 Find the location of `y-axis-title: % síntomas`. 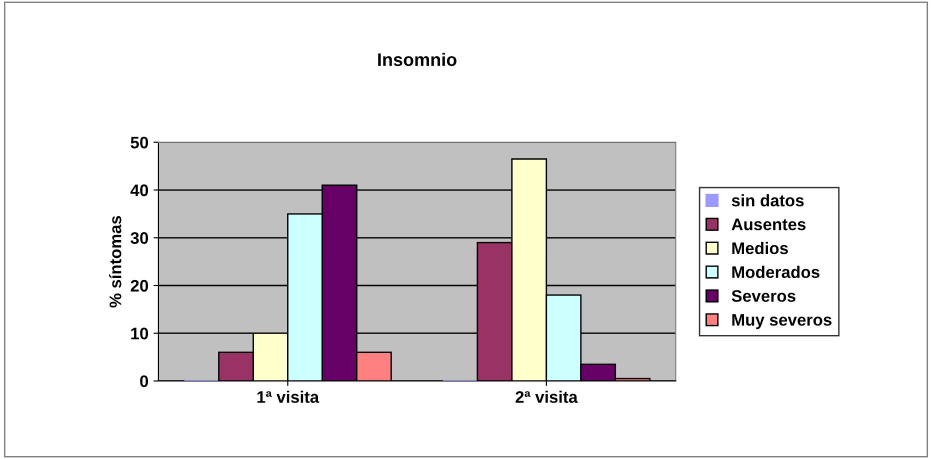

y-axis-title: % síntomas is located at coordinates (115, 262).